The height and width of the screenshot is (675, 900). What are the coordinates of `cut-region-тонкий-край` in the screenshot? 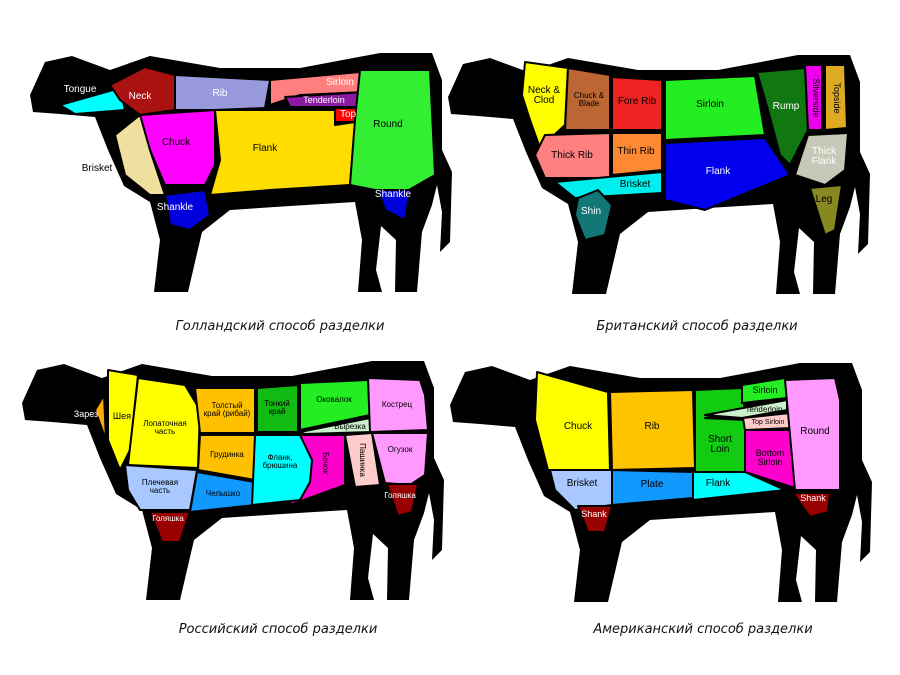 It's located at (277, 408).